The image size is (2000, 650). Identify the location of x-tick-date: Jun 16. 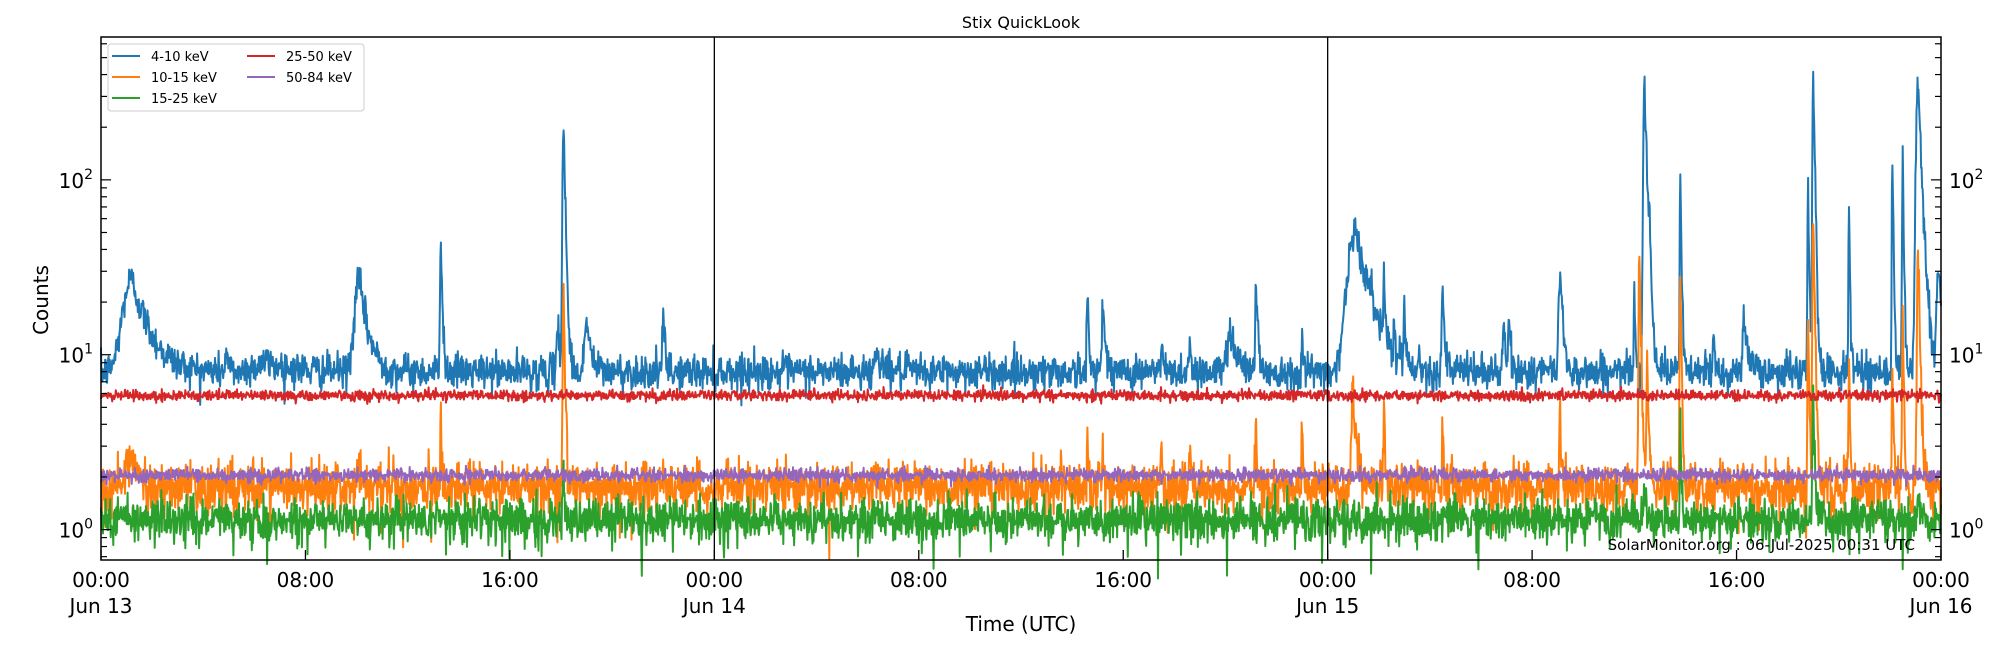
(1939, 606).